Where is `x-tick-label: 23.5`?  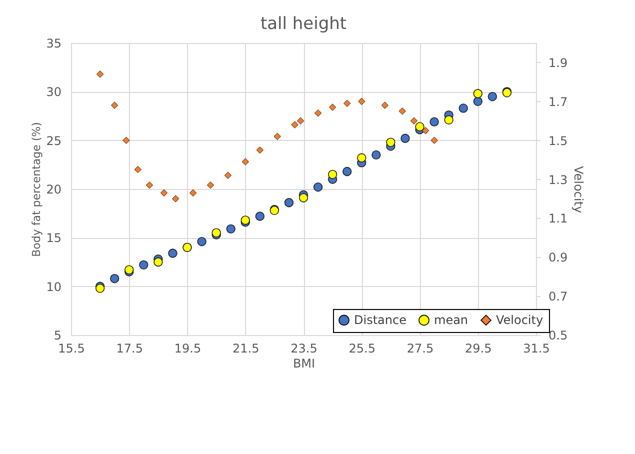
x-tick-label: 23.5 is located at coordinates (304, 349).